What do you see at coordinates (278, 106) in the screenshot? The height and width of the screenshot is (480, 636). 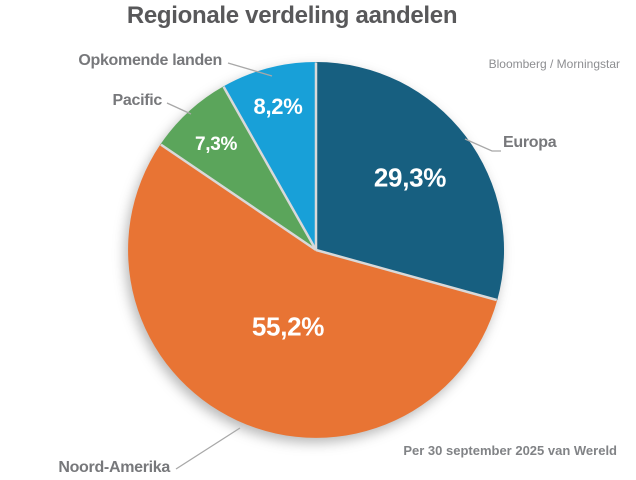 I see `value-label-opkomende-landen: 8,2%` at bounding box center [278, 106].